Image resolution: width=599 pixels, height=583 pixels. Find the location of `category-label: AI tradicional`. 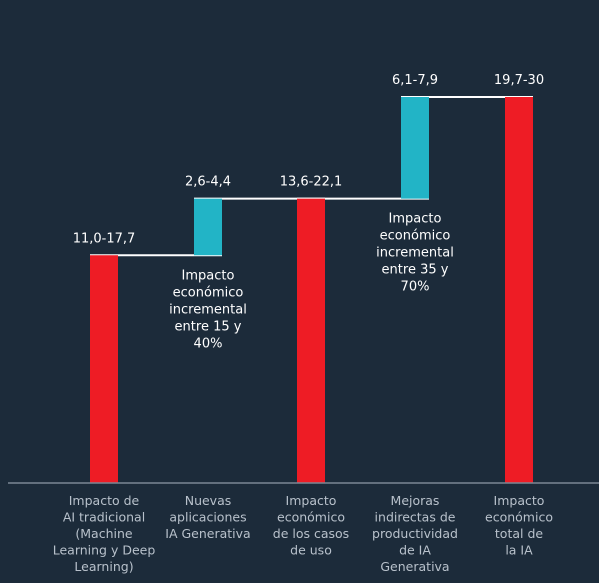

category-label: AI tradicional is located at coordinates (104, 517).